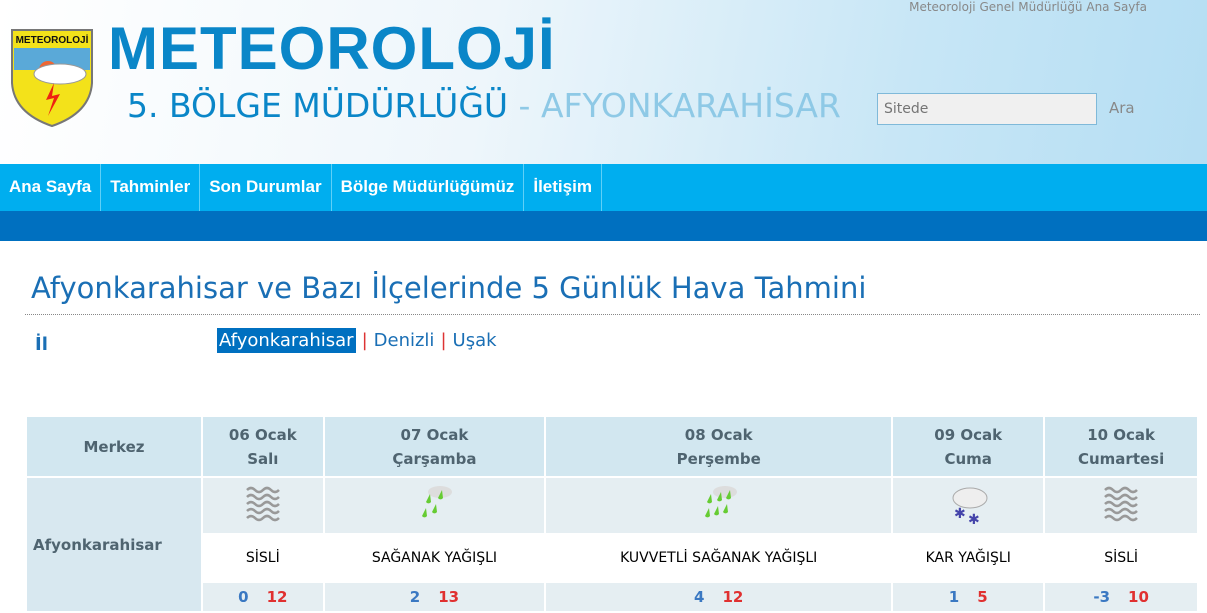 The width and height of the screenshot is (1207, 613). Describe the element at coordinates (434, 434) in the screenshot. I see `day-date: 07 Ocak` at that location.